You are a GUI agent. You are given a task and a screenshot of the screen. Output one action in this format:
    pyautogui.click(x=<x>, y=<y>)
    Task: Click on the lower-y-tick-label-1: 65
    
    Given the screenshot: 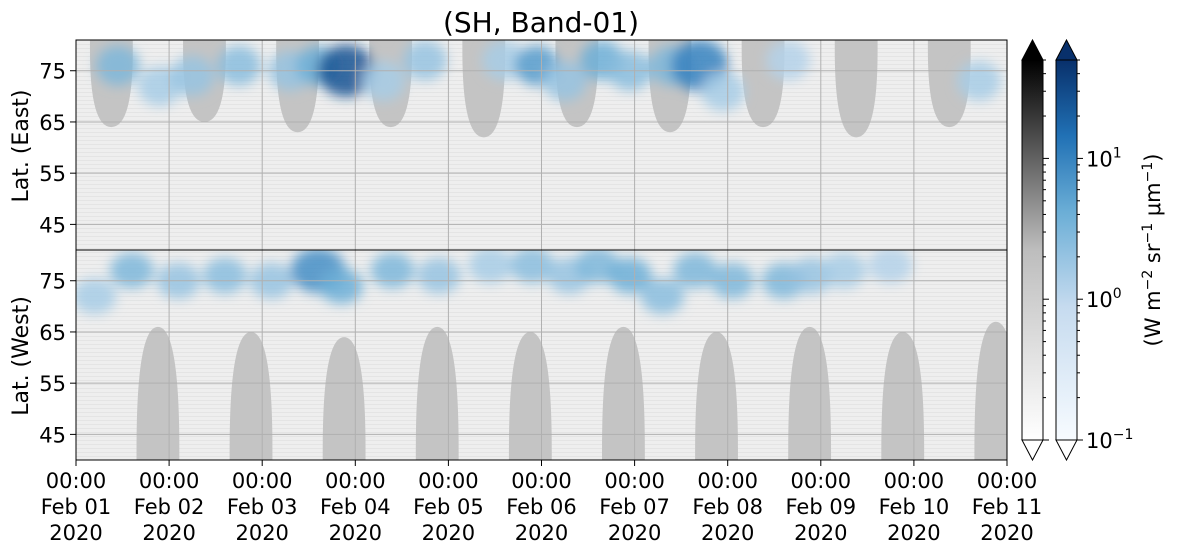 What is the action you would take?
    pyautogui.click(x=52, y=333)
    